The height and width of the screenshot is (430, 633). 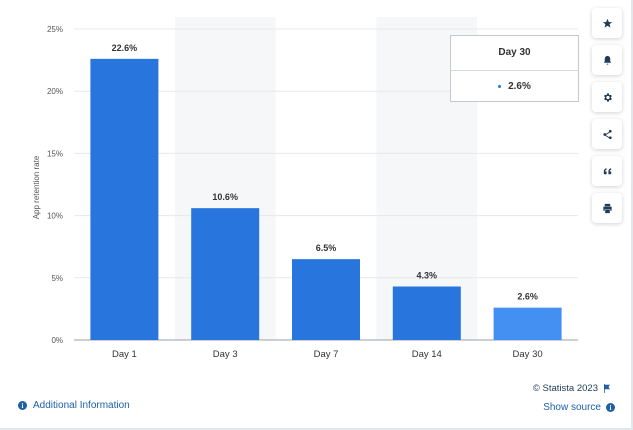 I want to click on show-source-link: Show source i, so click(x=579, y=407).